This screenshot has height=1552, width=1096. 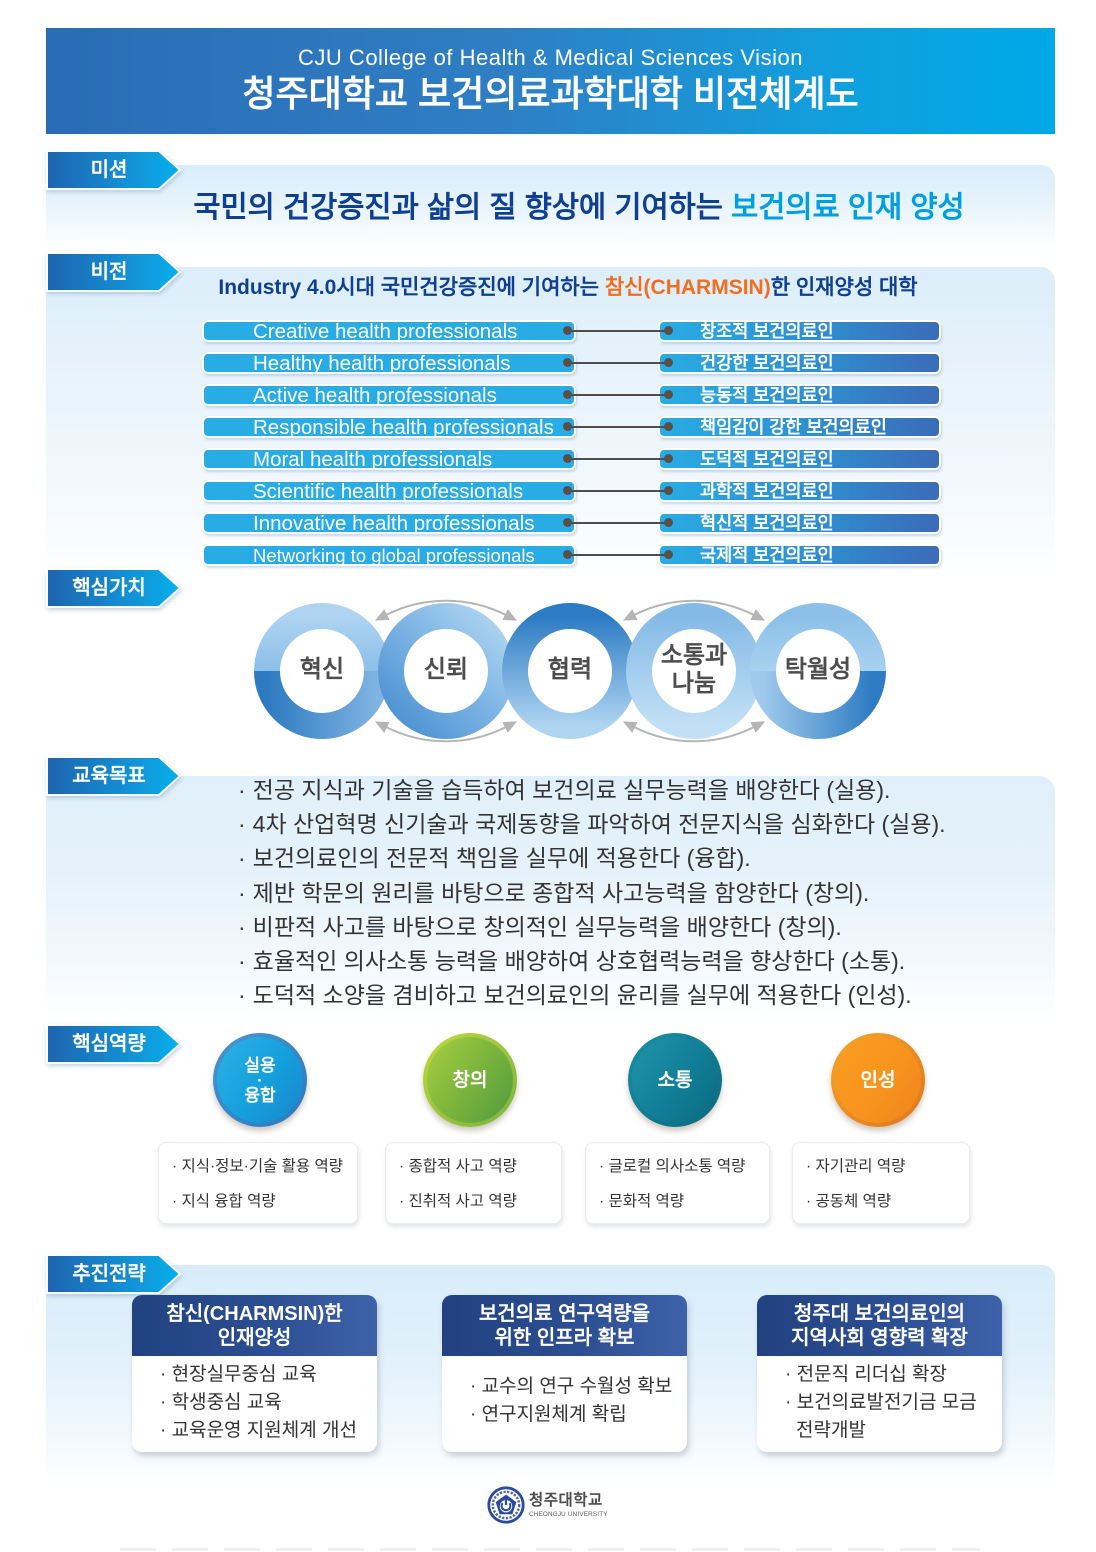 I want to click on svg-text: 혁신, so click(x=322, y=669).